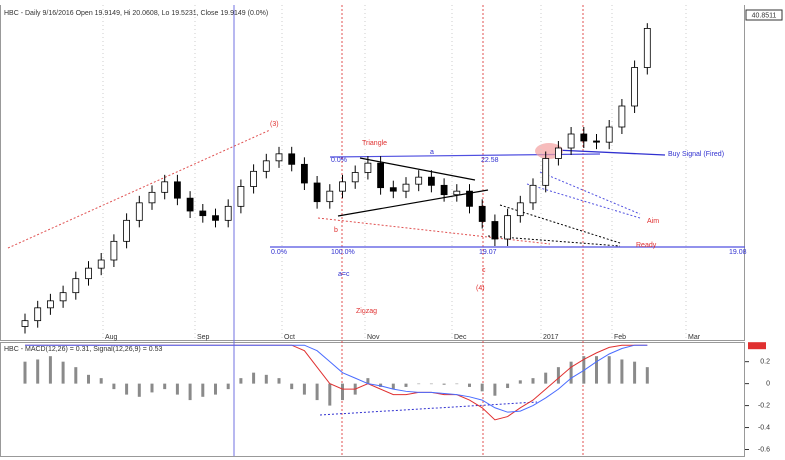 This screenshot has width=785, height=460. Describe the element at coordinates (610, 152) in the screenshot. I see `buy-arrow` at that location.